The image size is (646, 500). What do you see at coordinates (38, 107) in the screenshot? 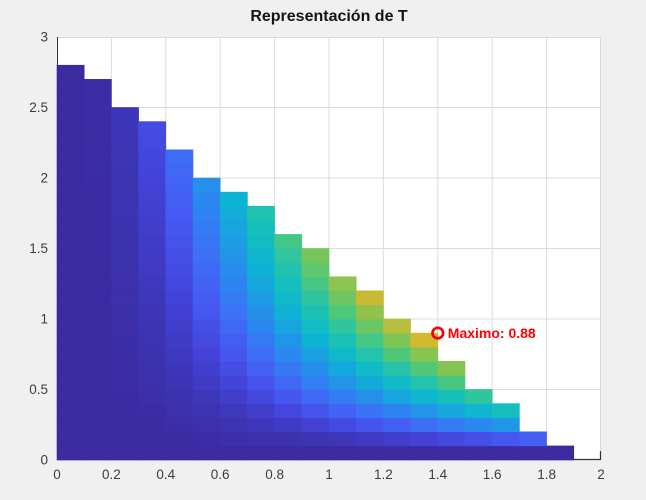
I see `y-tick-label: 2.5` at bounding box center [38, 107].